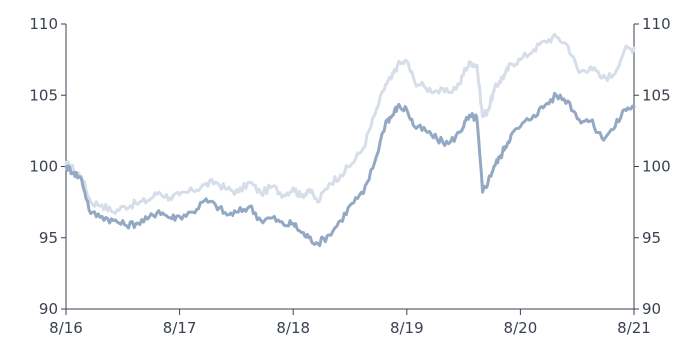 This screenshot has width=680, height=338. What do you see at coordinates (656, 167) in the screenshot?
I see `y-tick-label-right: 100` at bounding box center [656, 167].